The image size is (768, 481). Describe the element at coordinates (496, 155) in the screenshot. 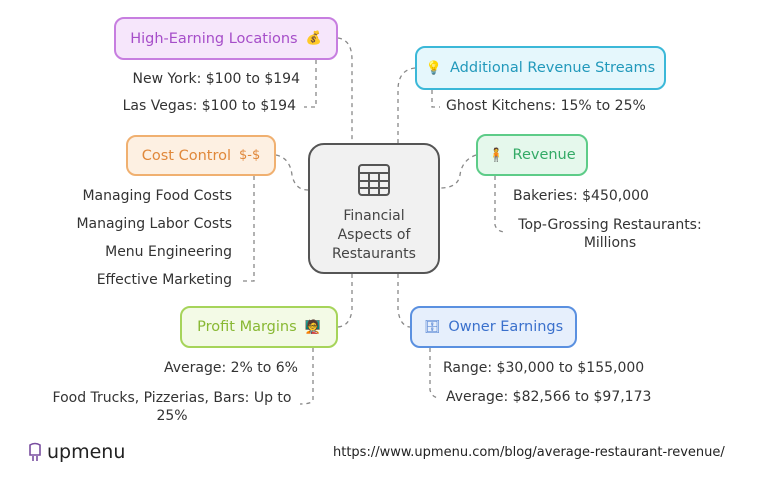

I see `cashier-icon: 🧍` at that location.